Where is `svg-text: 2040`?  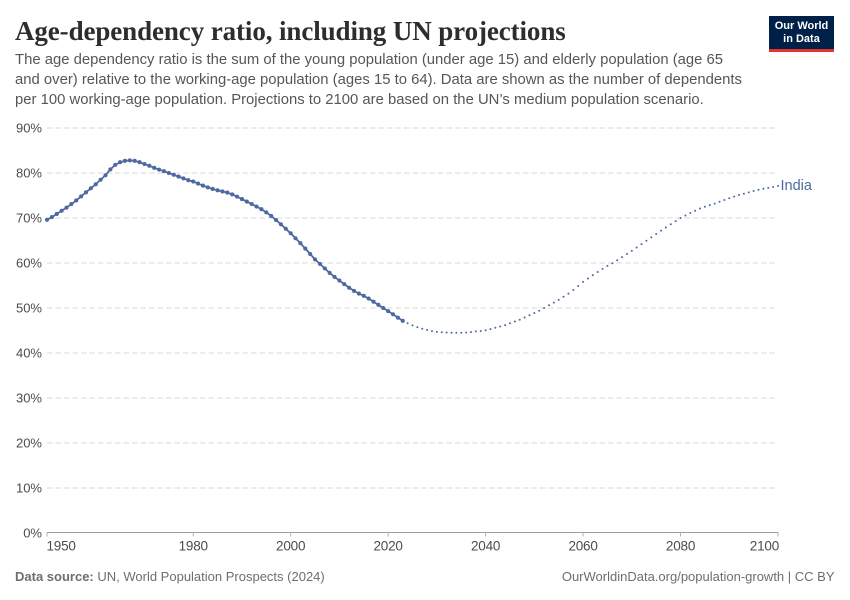 svg-text: 2040 is located at coordinates (485, 546).